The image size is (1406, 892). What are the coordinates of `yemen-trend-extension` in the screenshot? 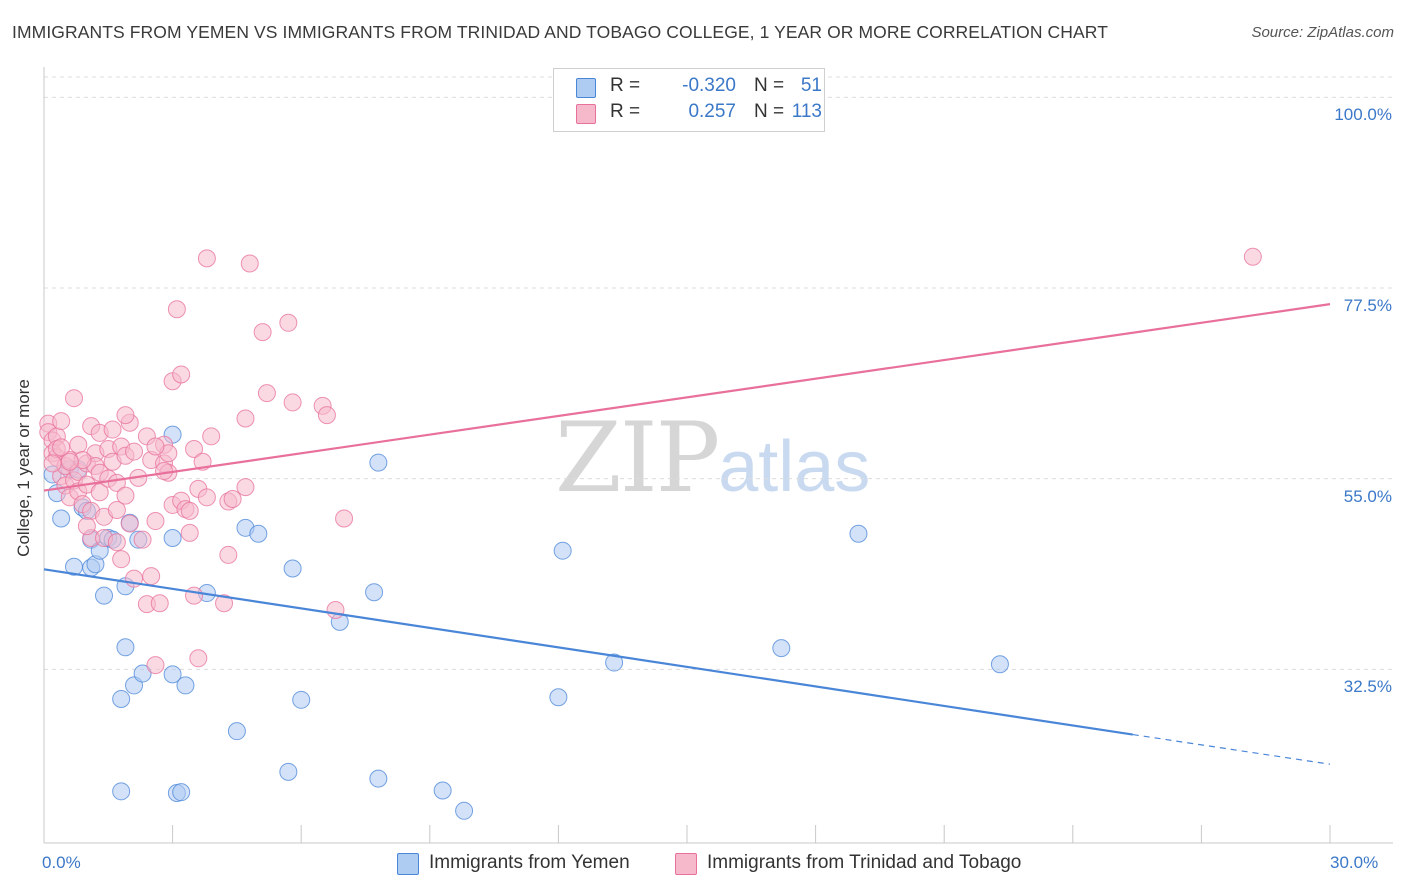 It's located at (1231, 749).